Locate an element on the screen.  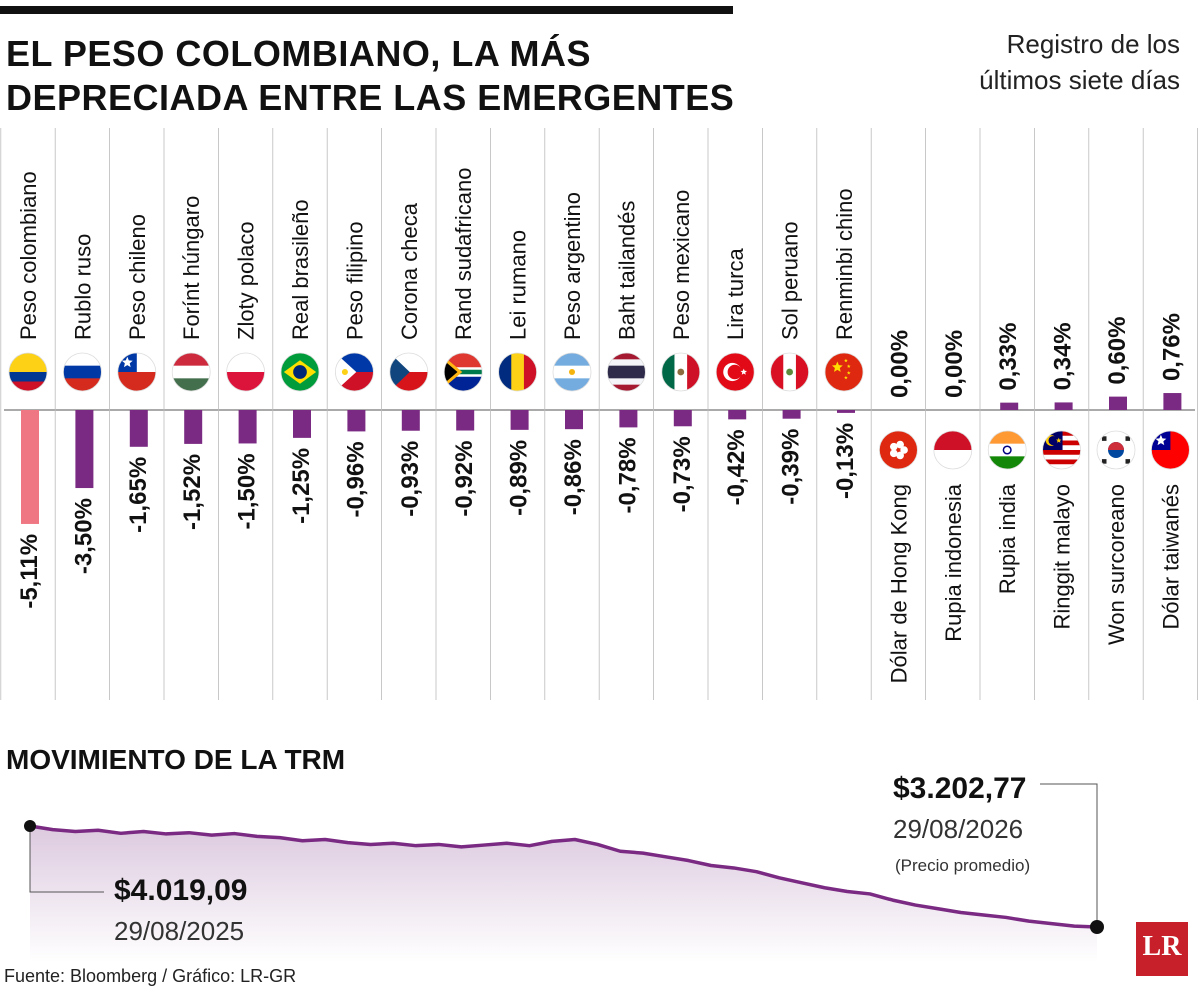
chart-subtitle: Registro de los últimos siete días is located at coordinates (1050, 62).